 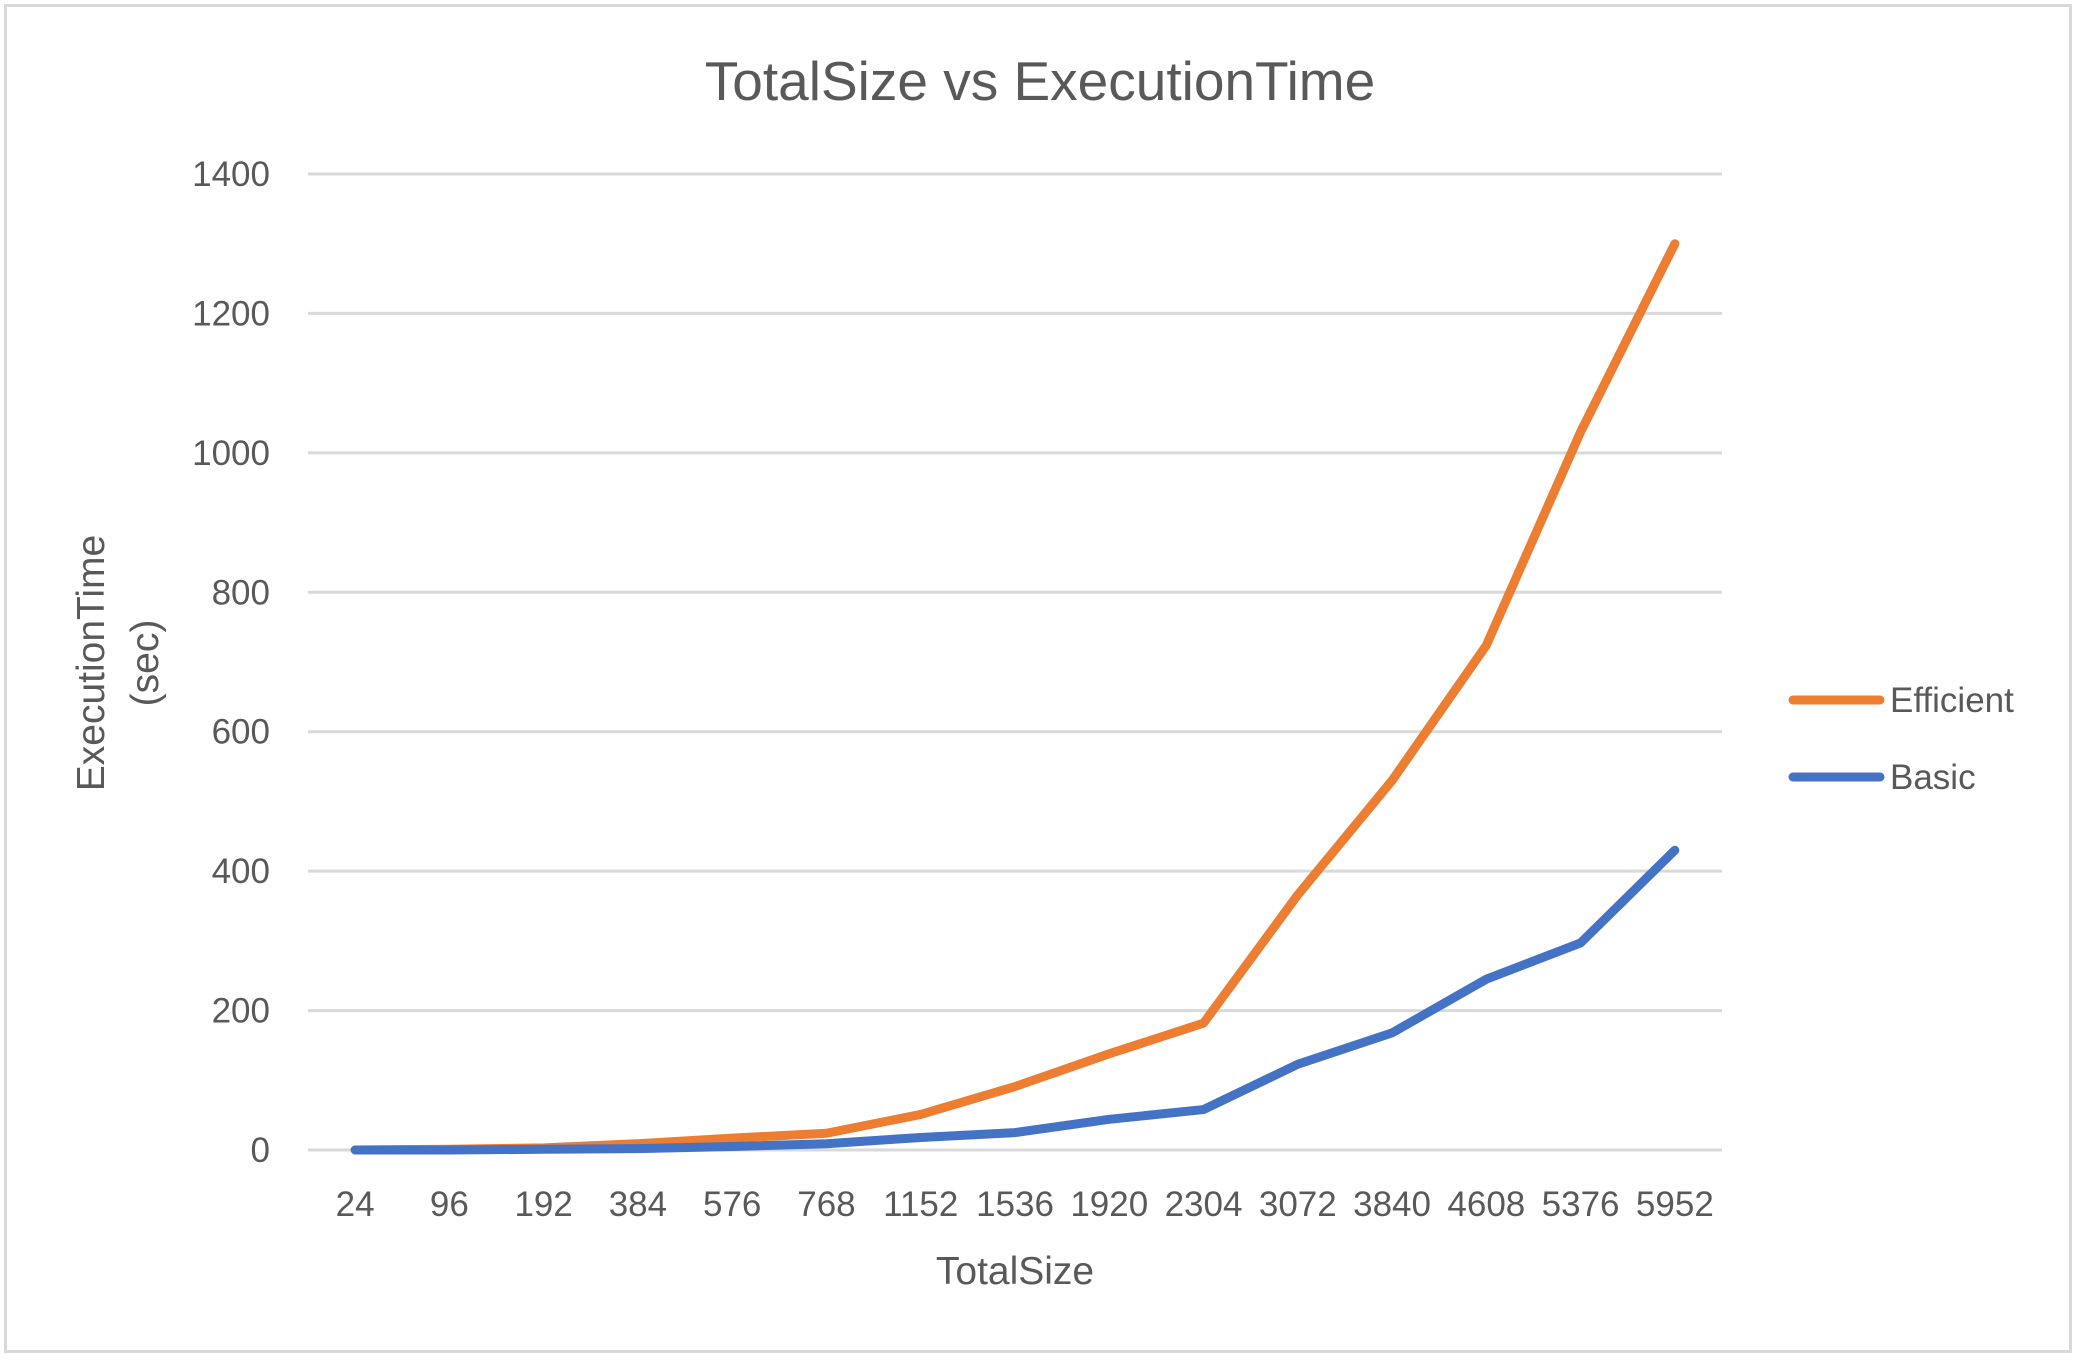 What do you see at coordinates (449, 1204) in the screenshot?
I see `x-tick-label: 96` at bounding box center [449, 1204].